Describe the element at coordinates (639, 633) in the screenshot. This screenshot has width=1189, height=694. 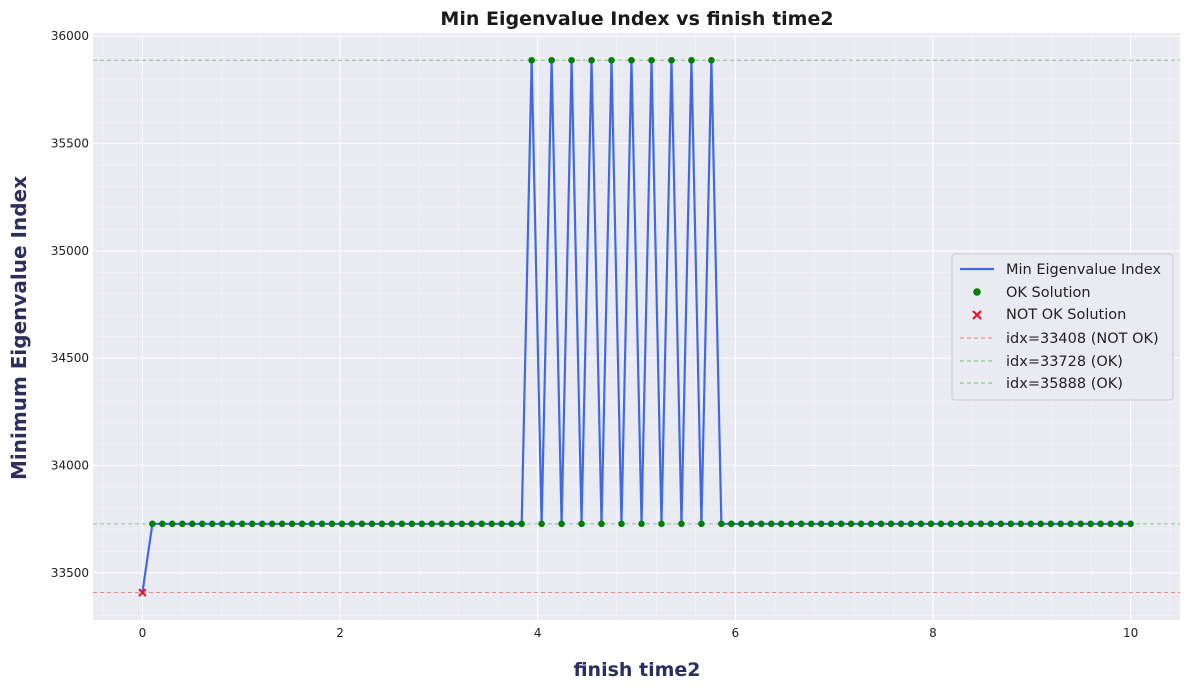
I see `x-tick-labels: 0 2 4 6 8 10` at that location.